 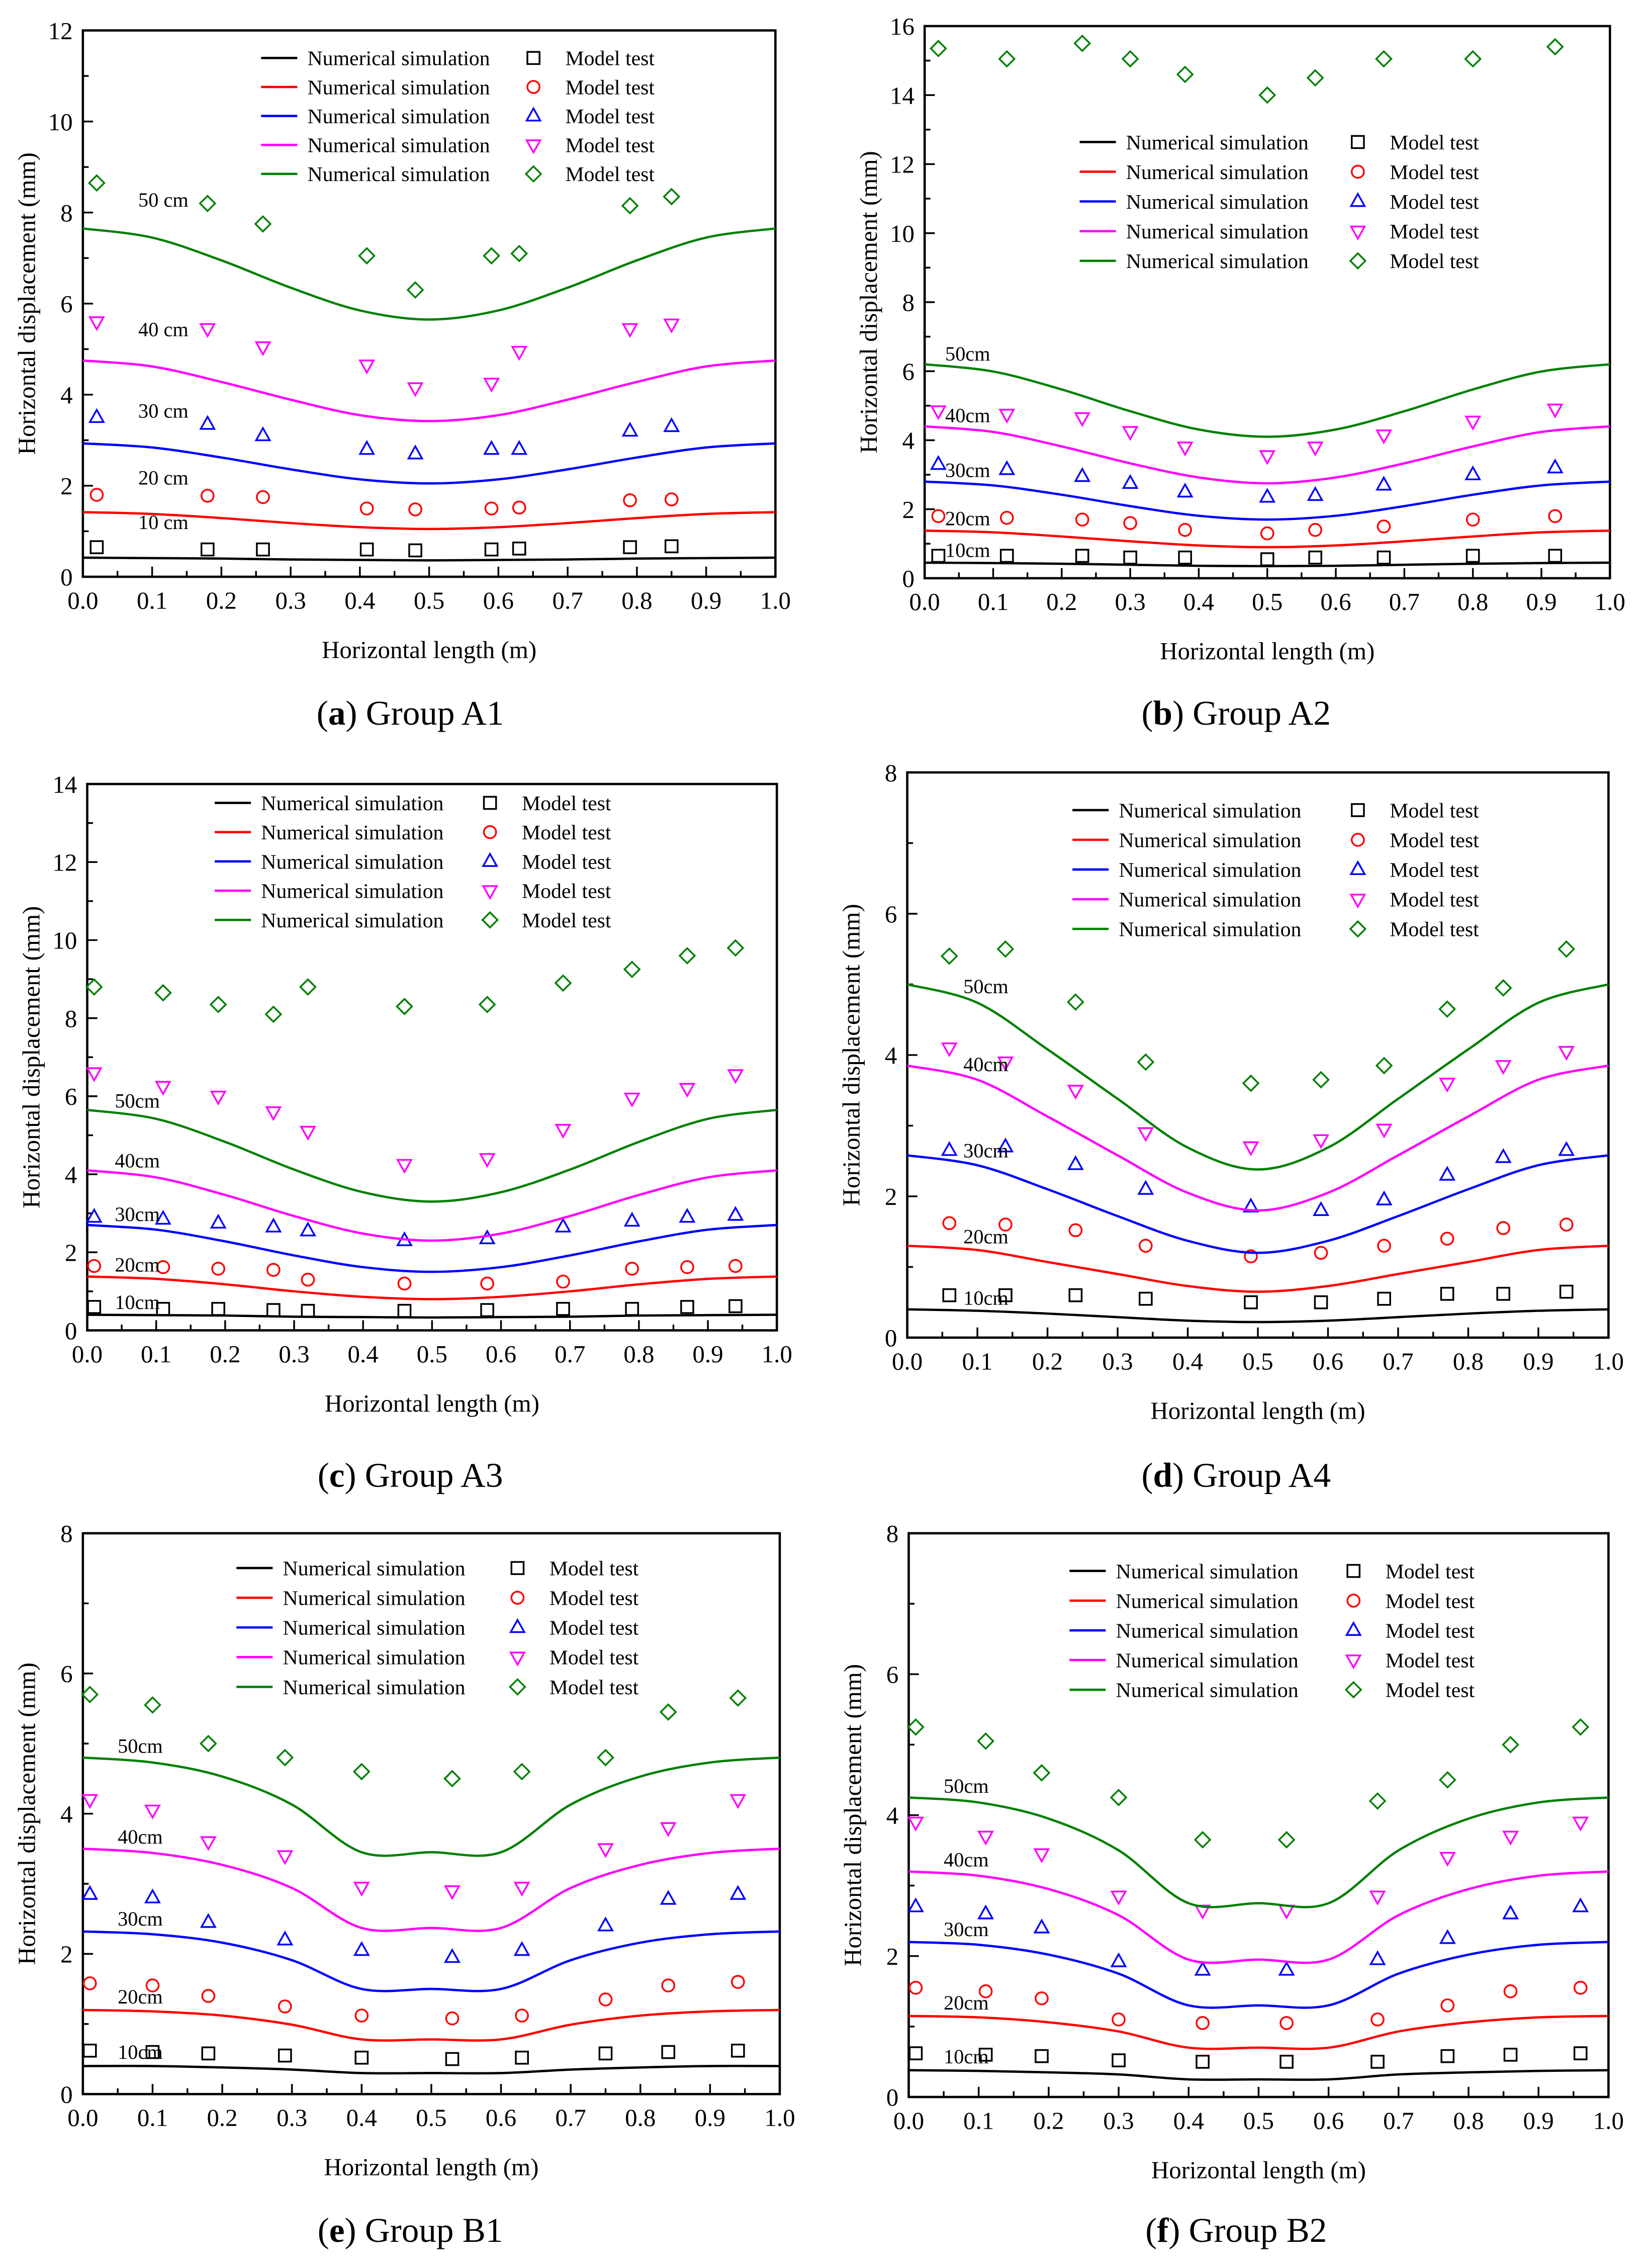 I want to click on y-tick-label: 0, so click(x=908, y=578).